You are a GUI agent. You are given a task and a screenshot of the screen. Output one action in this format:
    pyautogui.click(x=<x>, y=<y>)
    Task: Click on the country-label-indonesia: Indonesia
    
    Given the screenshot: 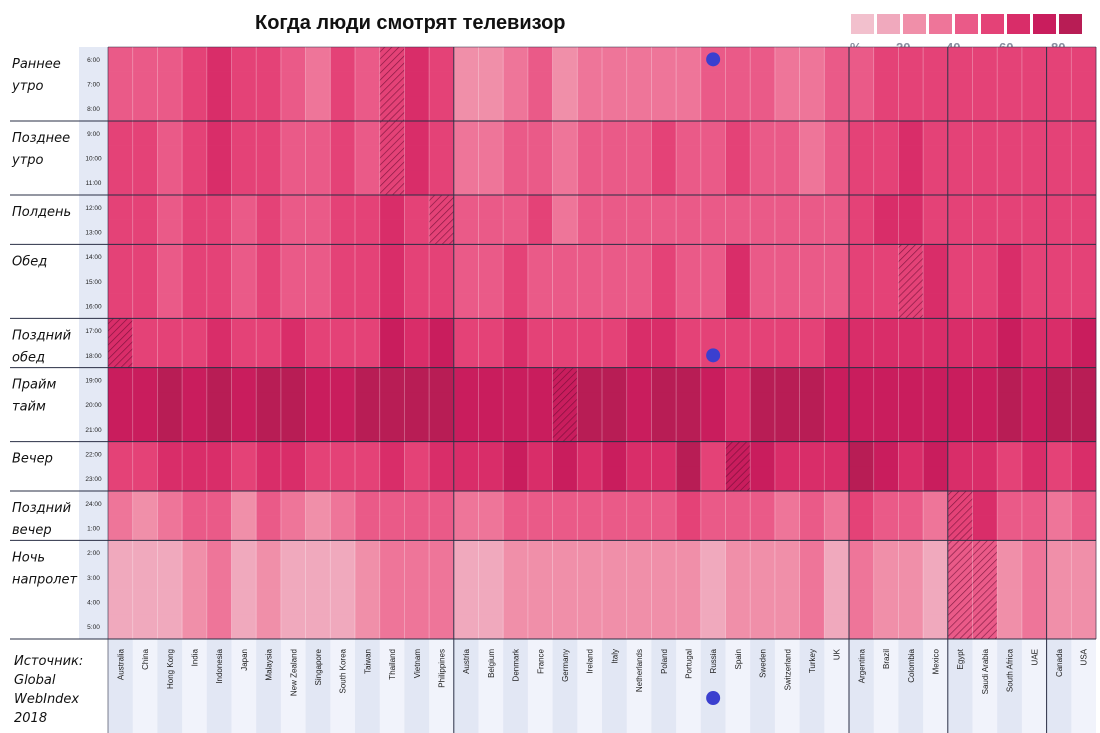 What is the action you would take?
    pyautogui.click(x=219, y=665)
    